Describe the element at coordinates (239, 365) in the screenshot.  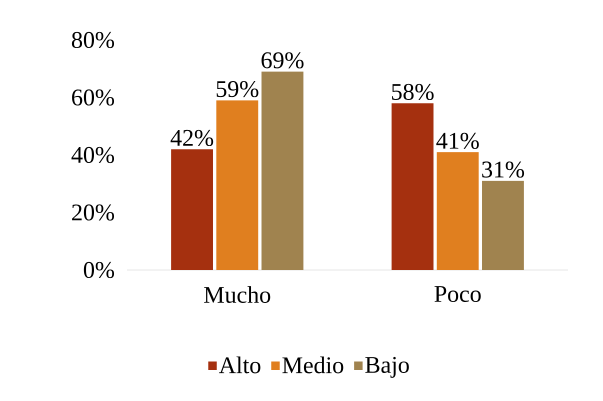
I see `legend-label: Alto` at that location.